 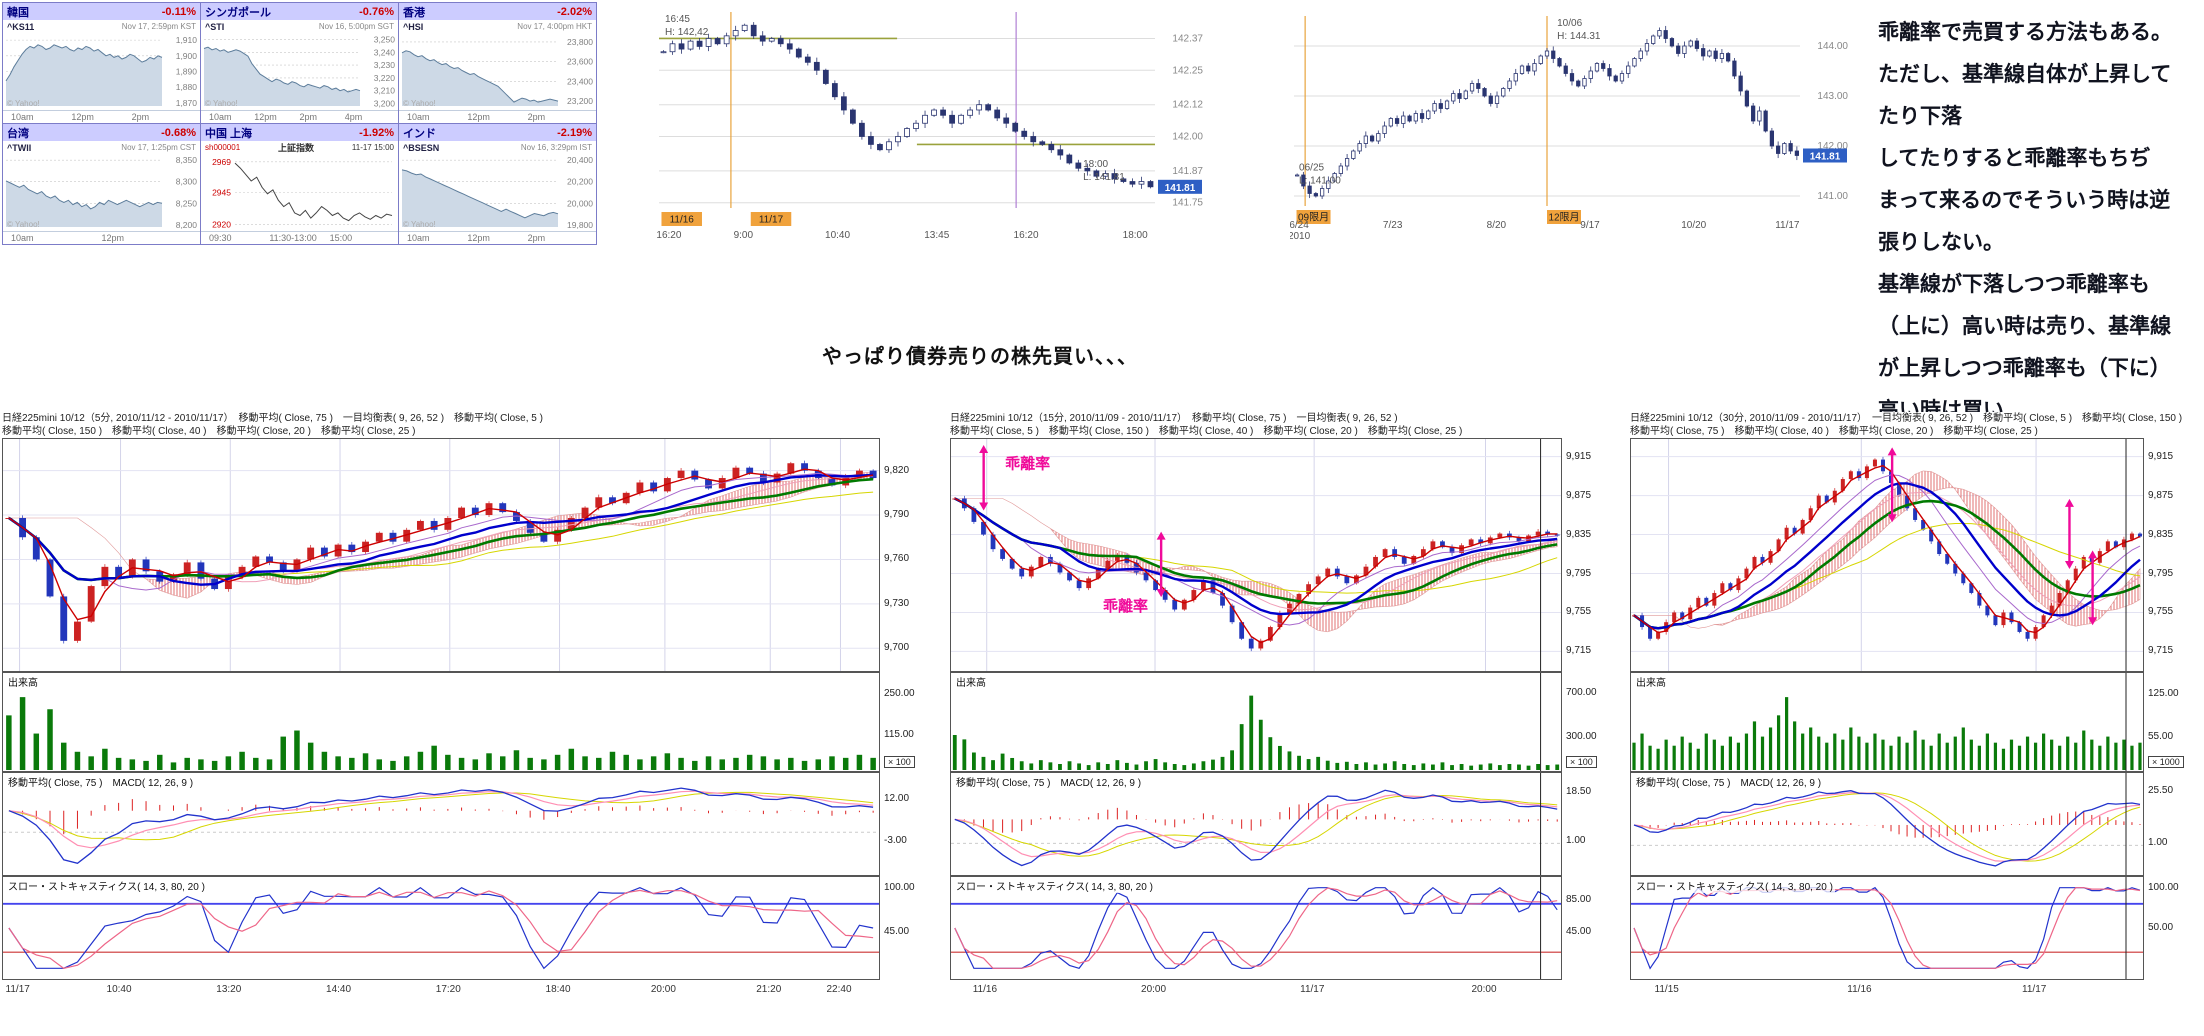 What do you see at coordinates (1579, 651) in the screenshot?
I see `price-tick-label: 9,715` at bounding box center [1579, 651].